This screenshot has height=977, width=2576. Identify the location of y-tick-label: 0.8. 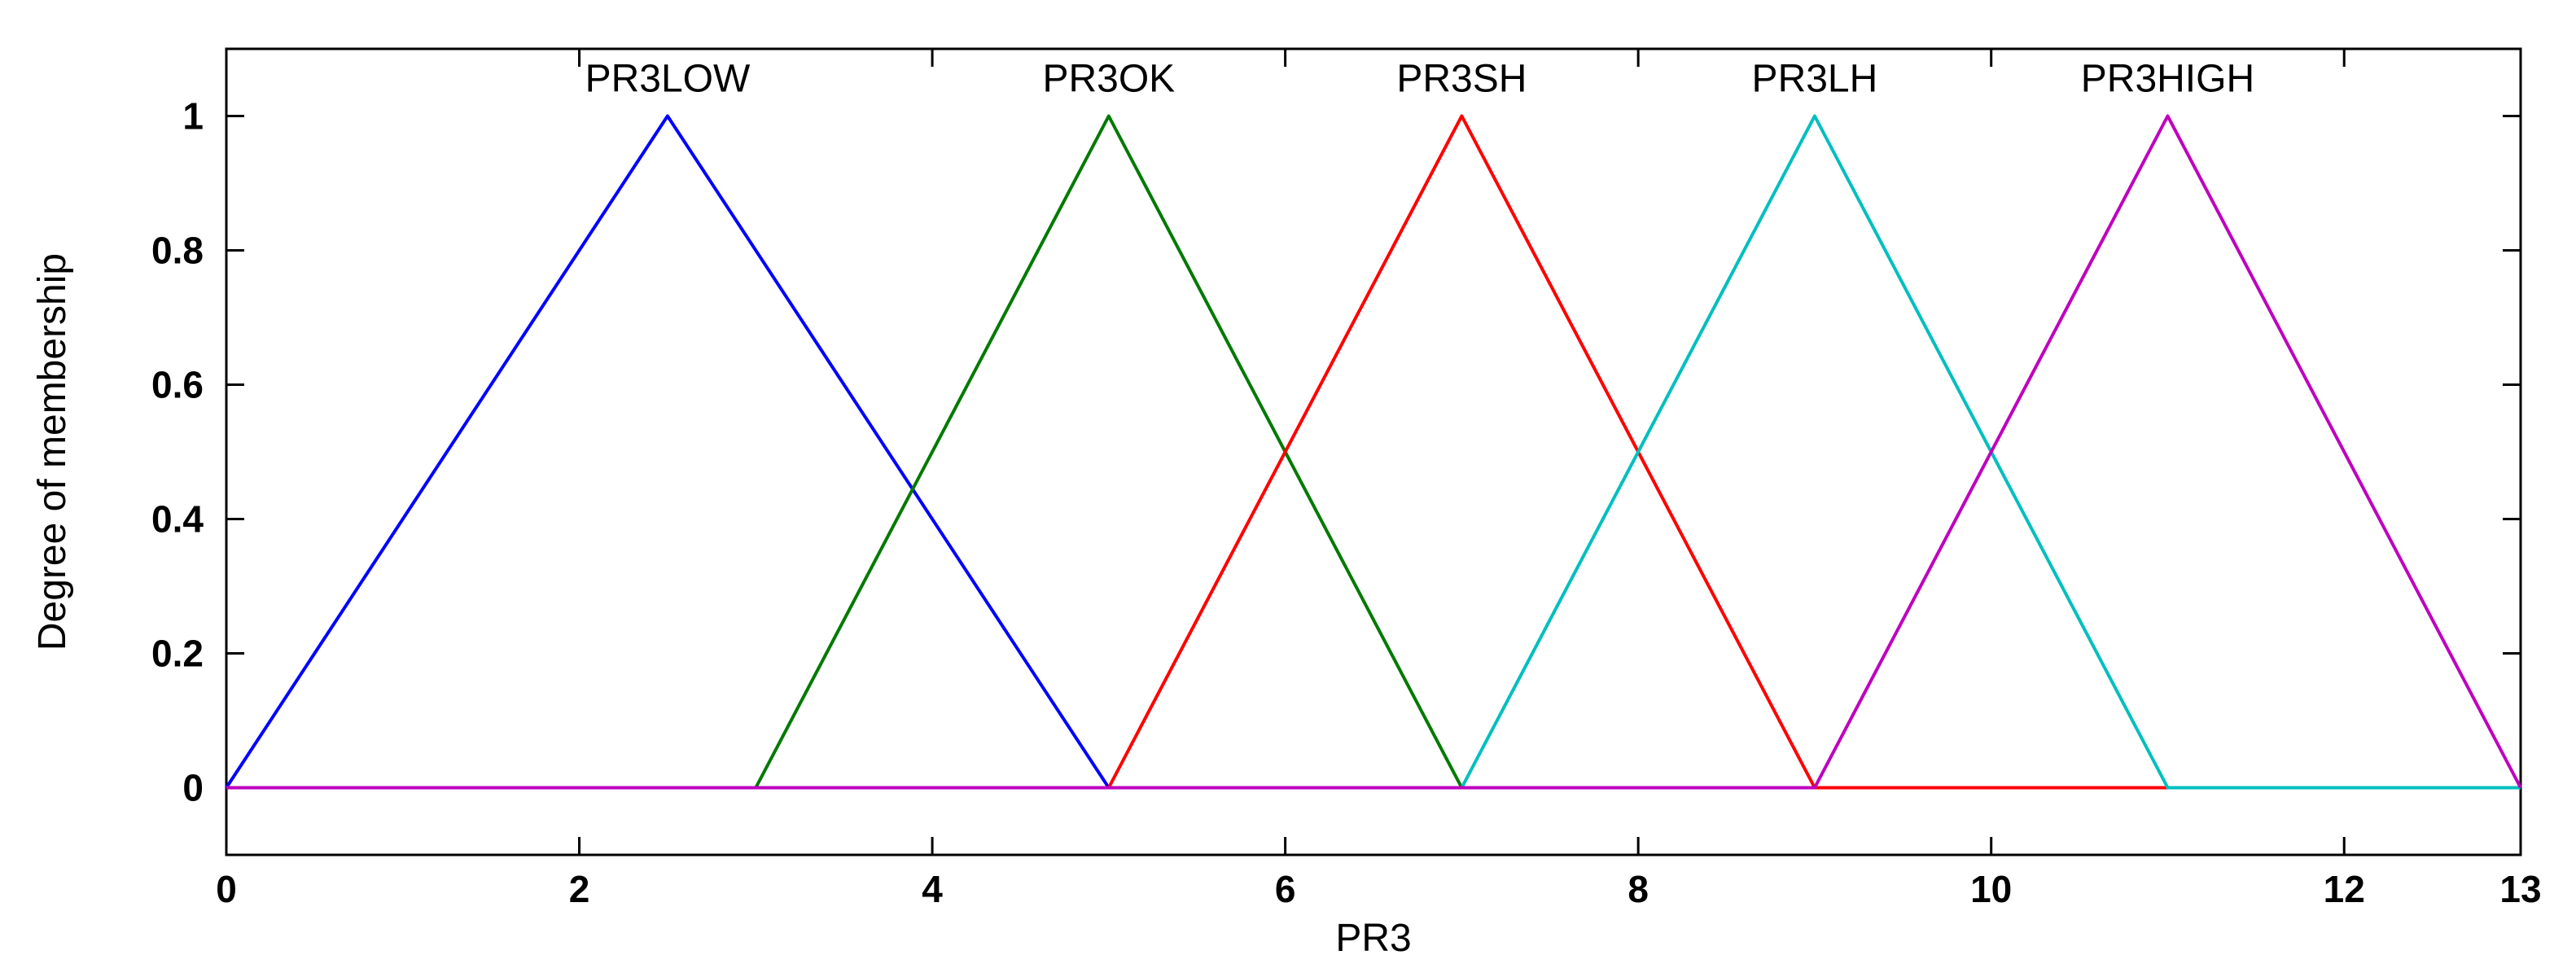
(177, 251).